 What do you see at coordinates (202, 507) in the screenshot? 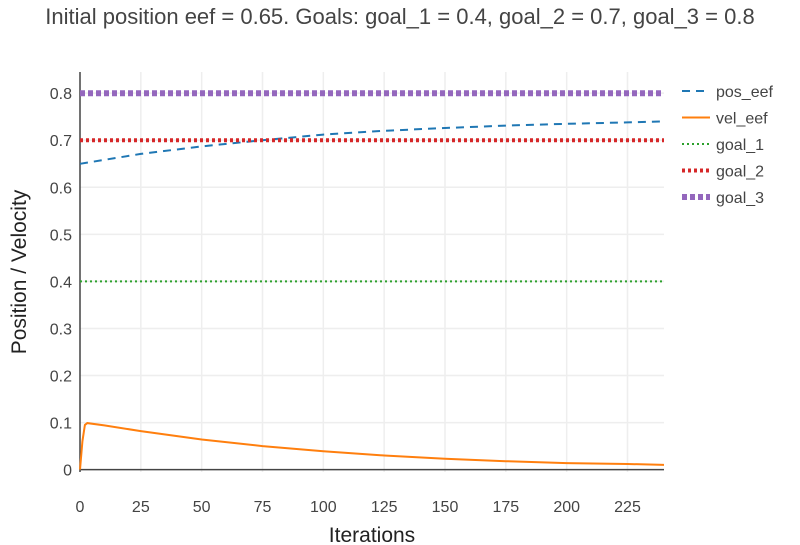
I see `x-tick-label: 50` at bounding box center [202, 507].